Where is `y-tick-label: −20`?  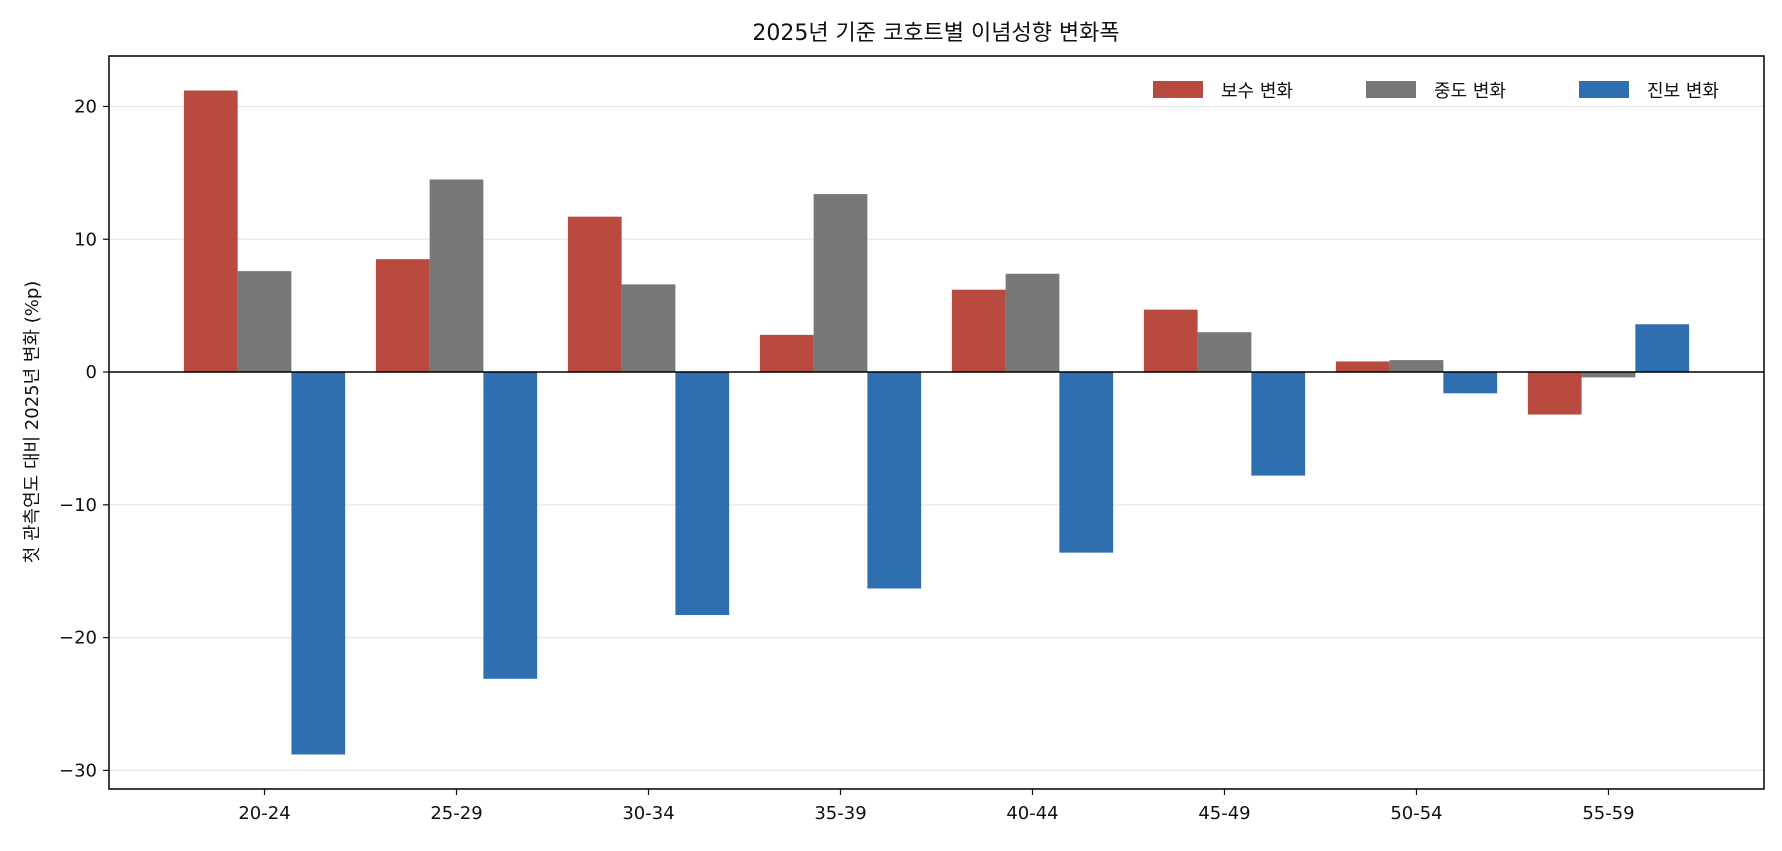
y-tick-label: −20 is located at coordinates (78, 638).